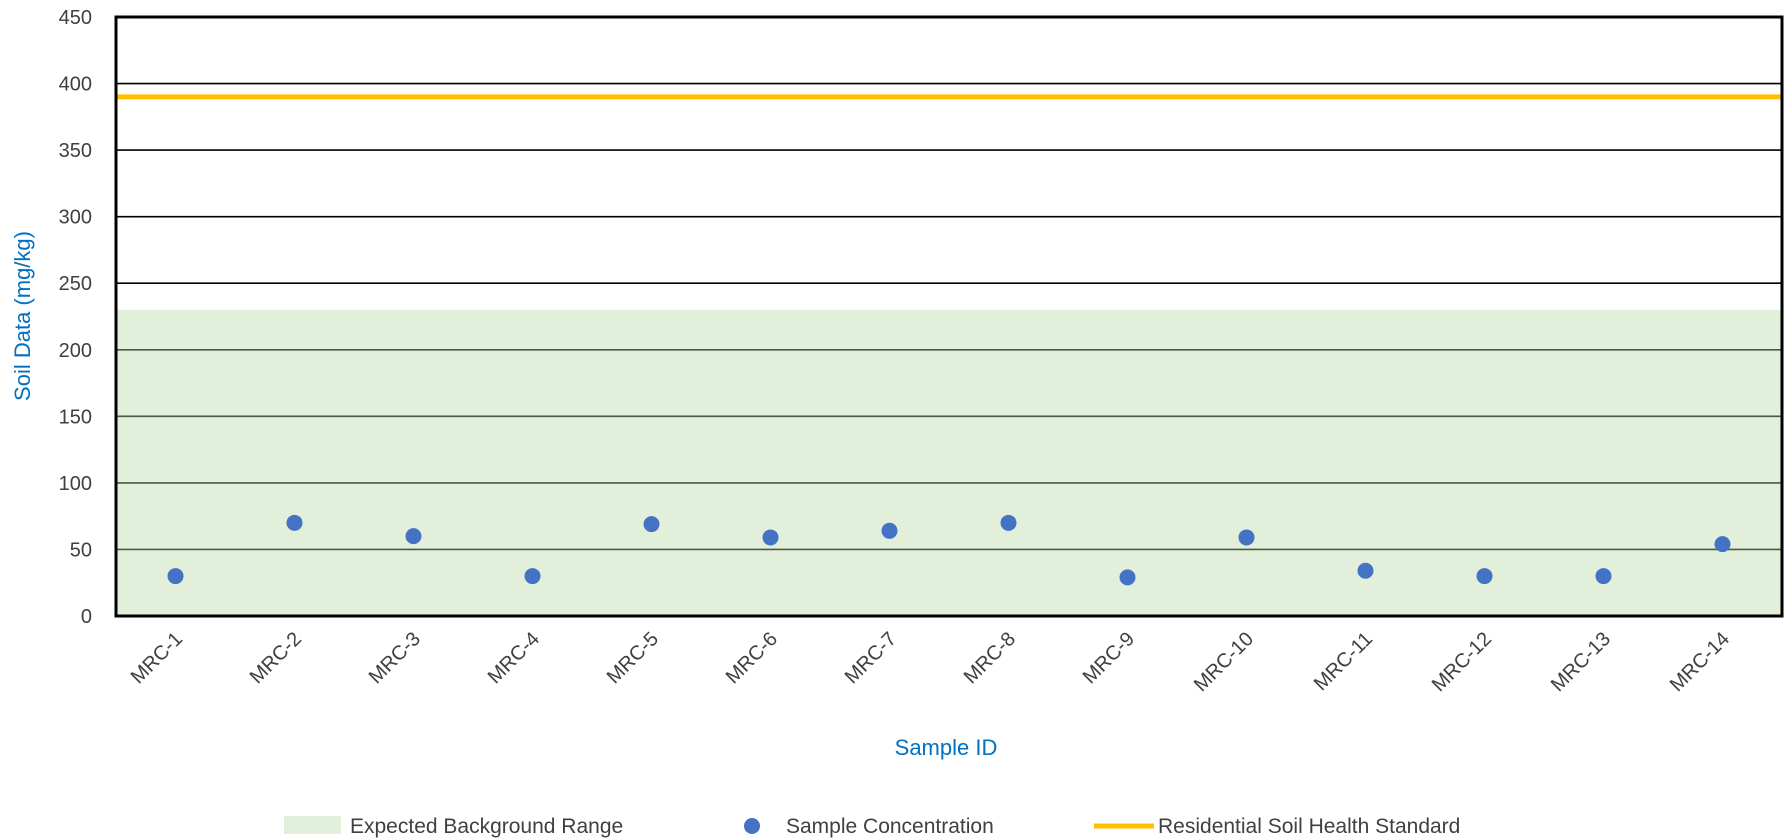 The height and width of the screenshot is (838, 1786). Describe the element at coordinates (75, 417) in the screenshot. I see `y-tick-label-150: 150` at that location.